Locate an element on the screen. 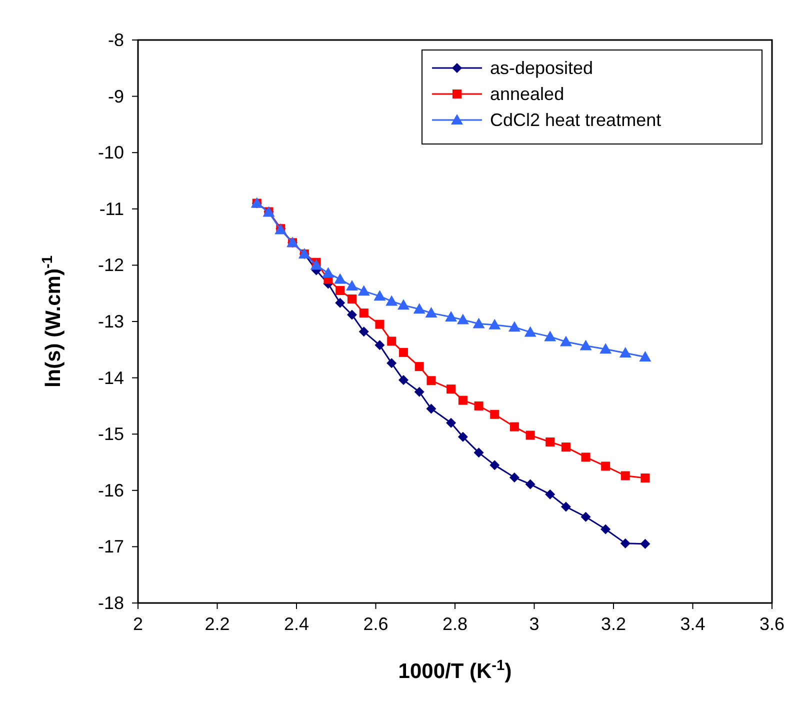 This screenshot has width=793, height=706. x-tick-label: 3.6 is located at coordinates (772, 624).